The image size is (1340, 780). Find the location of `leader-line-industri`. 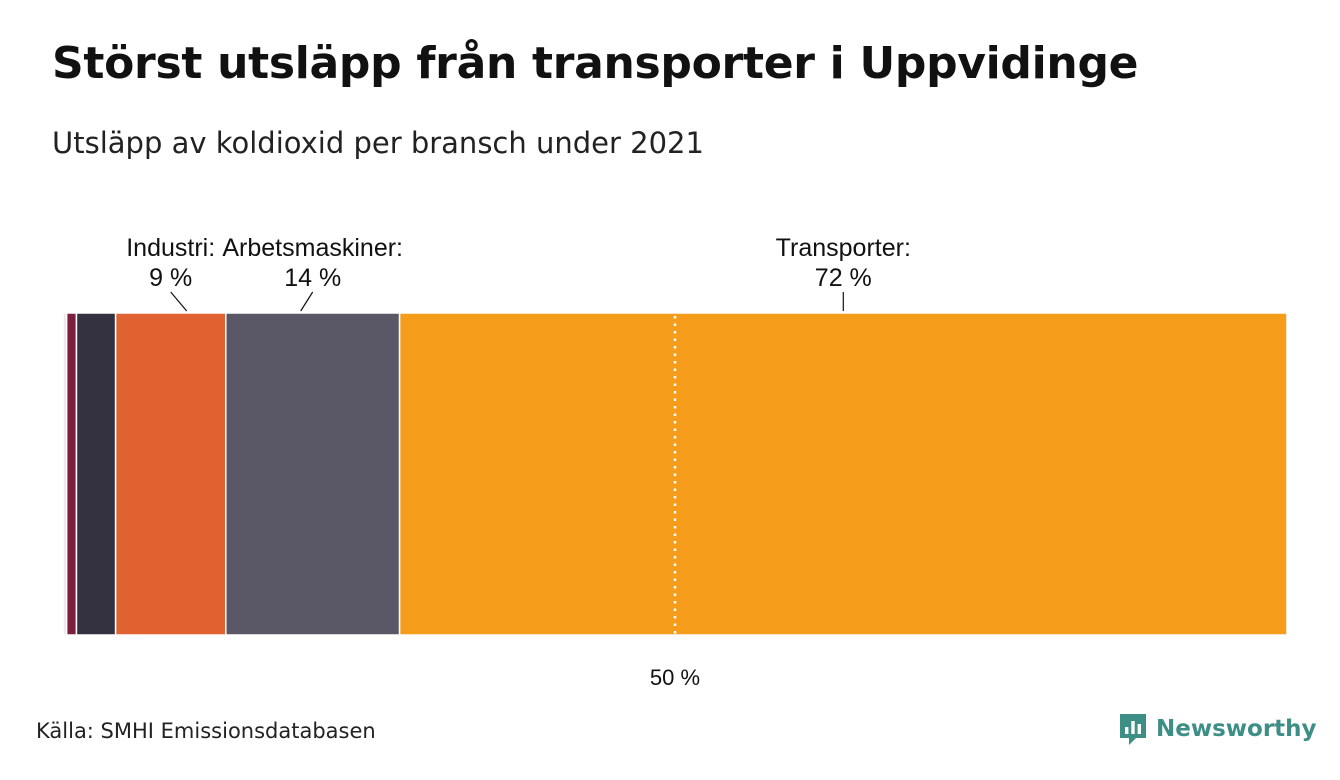

leader-line-industri is located at coordinates (179, 301).